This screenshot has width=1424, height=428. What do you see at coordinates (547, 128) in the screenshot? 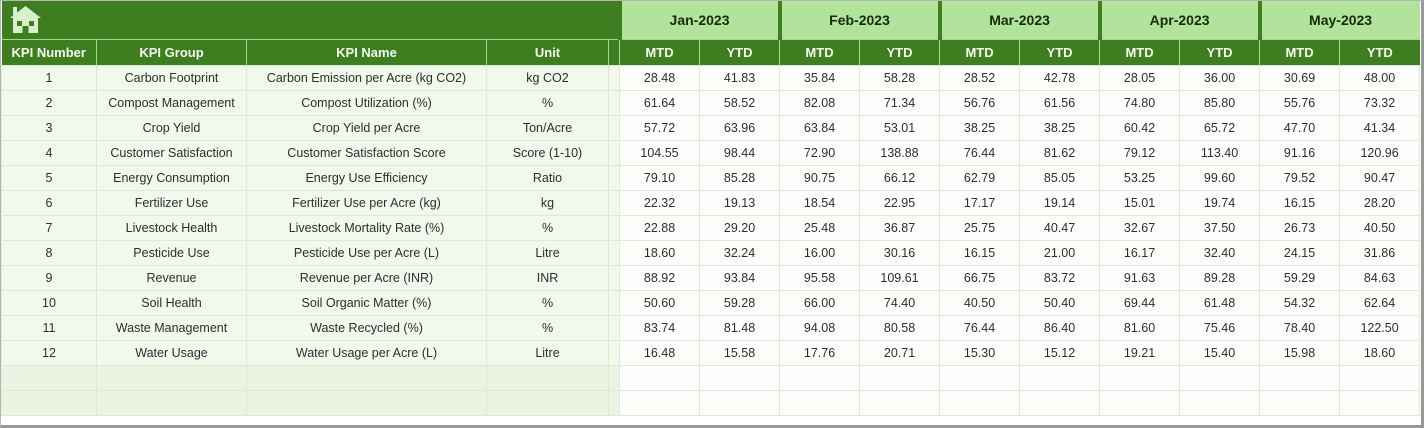
I see `unit-cell: Ton/Acre` at bounding box center [547, 128].